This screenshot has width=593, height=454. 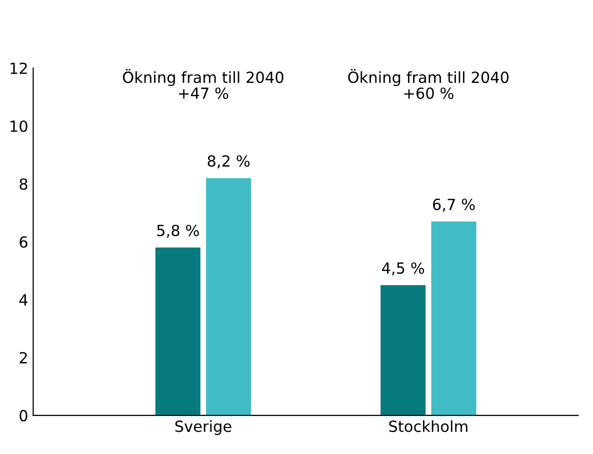 What do you see at coordinates (24, 242) in the screenshot?
I see `y-tick-label: 6` at bounding box center [24, 242].